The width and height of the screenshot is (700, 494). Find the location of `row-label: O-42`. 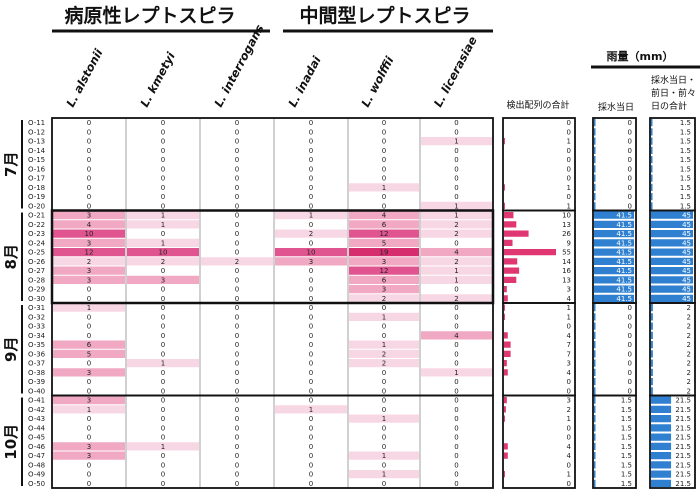

row-label: O-42 is located at coordinates (36, 410).